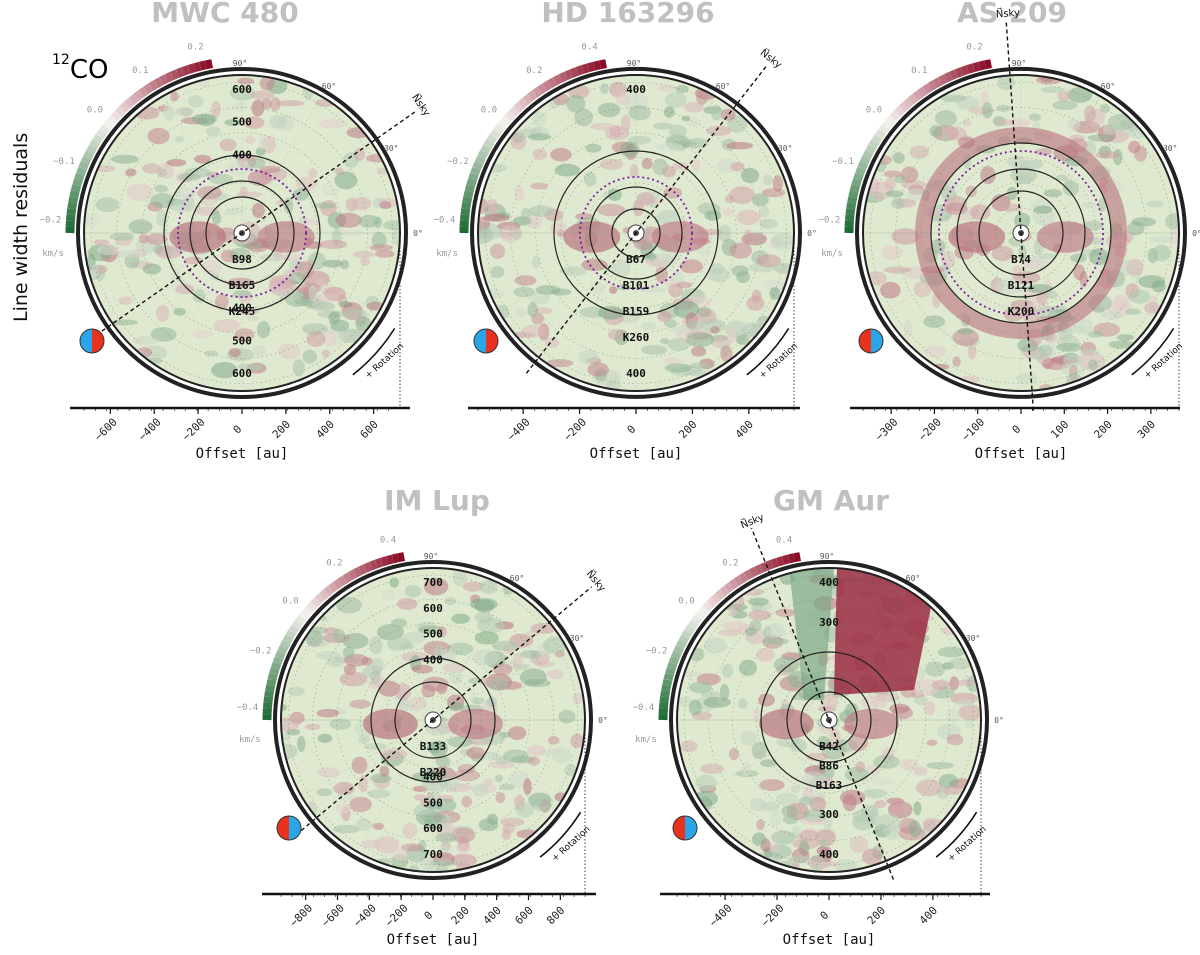  What do you see at coordinates (242, 373) in the screenshot?
I see `radius-label: 600` at bounding box center [242, 373].